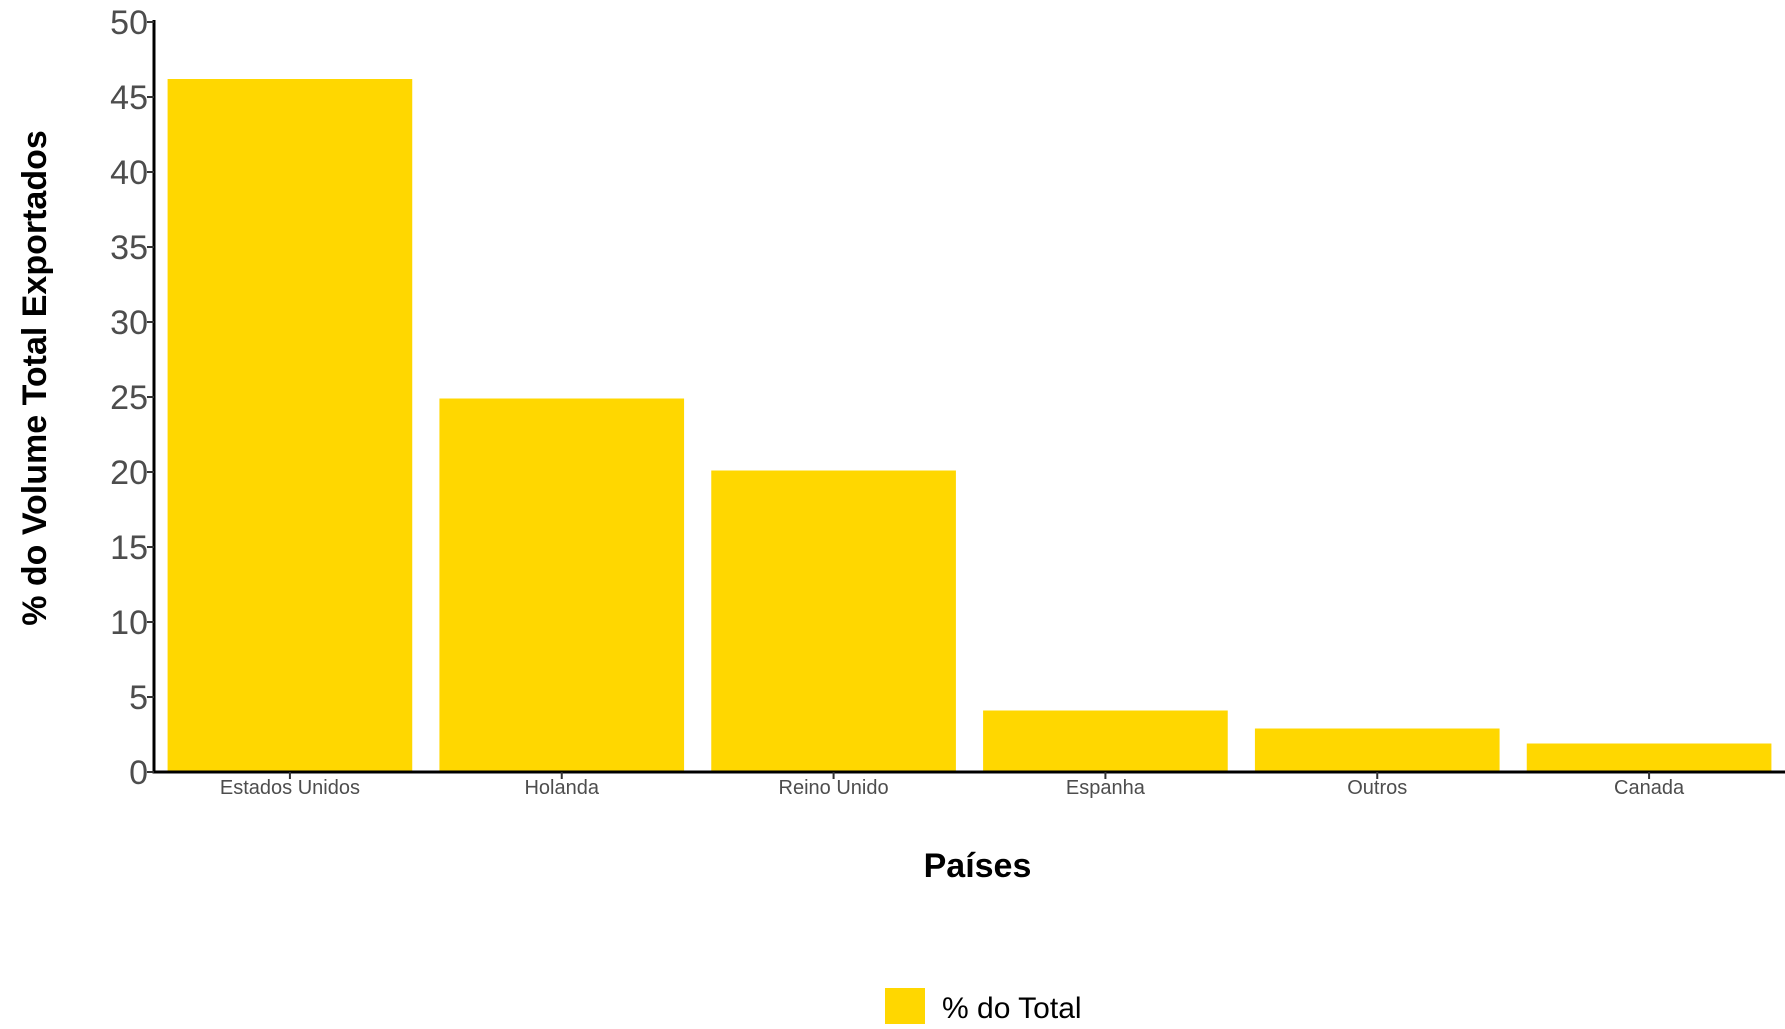  What do you see at coordinates (1377, 788) in the screenshot?
I see `x-tick-label: Outros` at bounding box center [1377, 788].